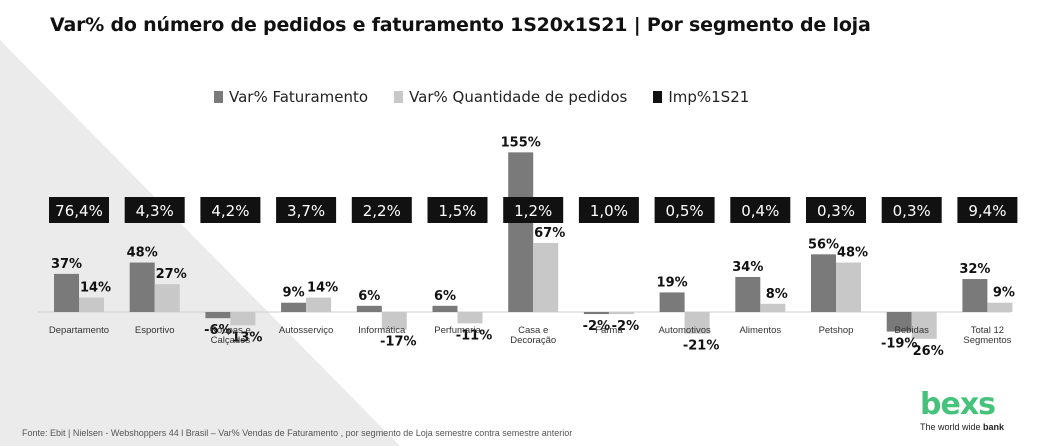 The width and height of the screenshot is (1041, 446). I want to click on legend-item-faturamento: Var% Faturamento, so click(291, 97).